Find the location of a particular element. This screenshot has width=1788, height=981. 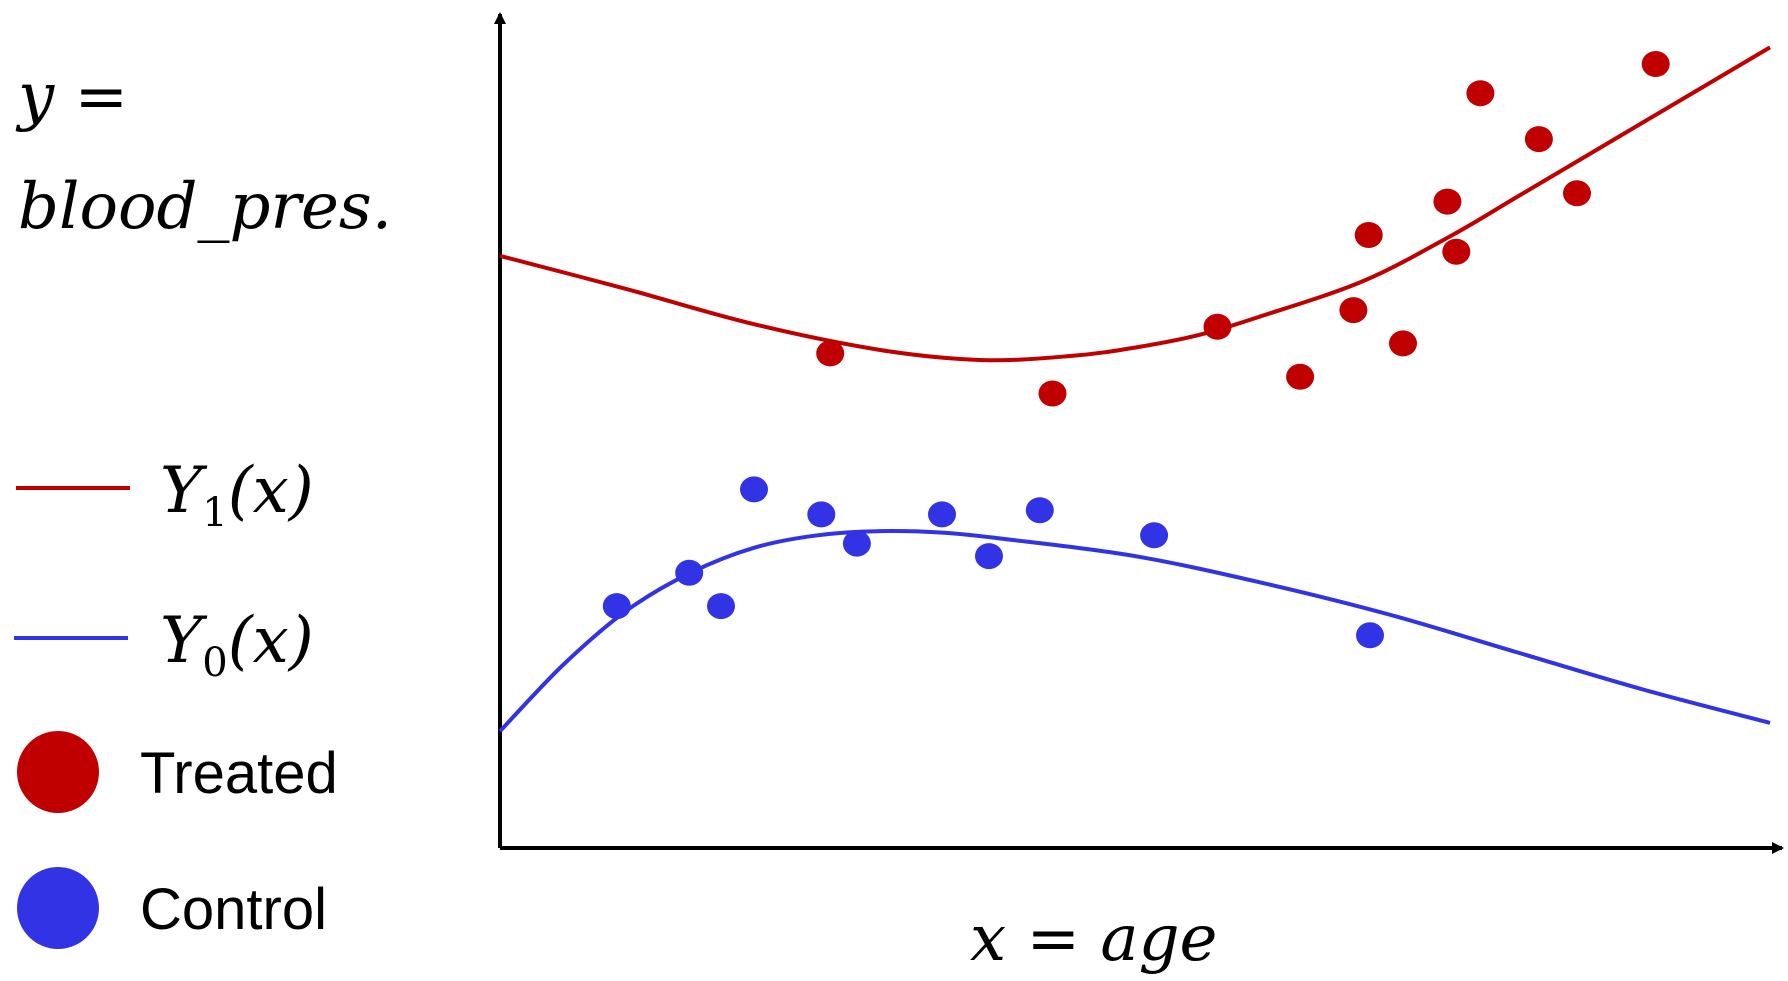

legend-y0-label: Y0(x) is located at coordinates (237, 645).